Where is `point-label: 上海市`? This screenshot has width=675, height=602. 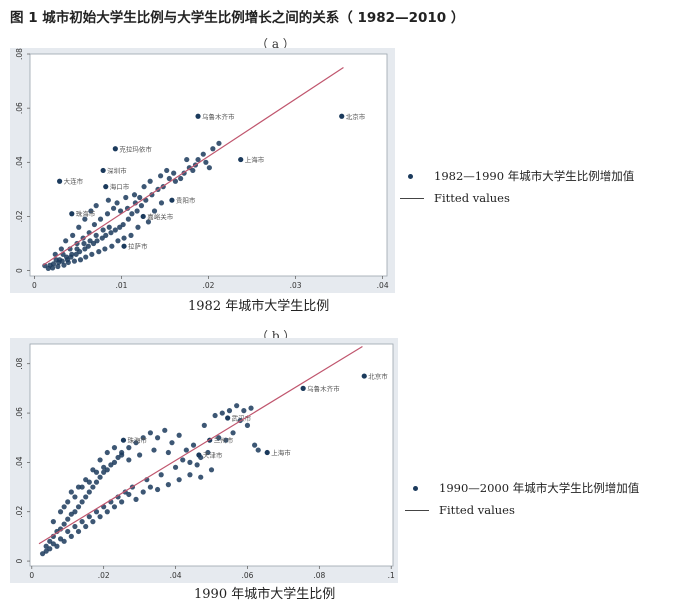 point-label: 上海市 is located at coordinates (255, 159).